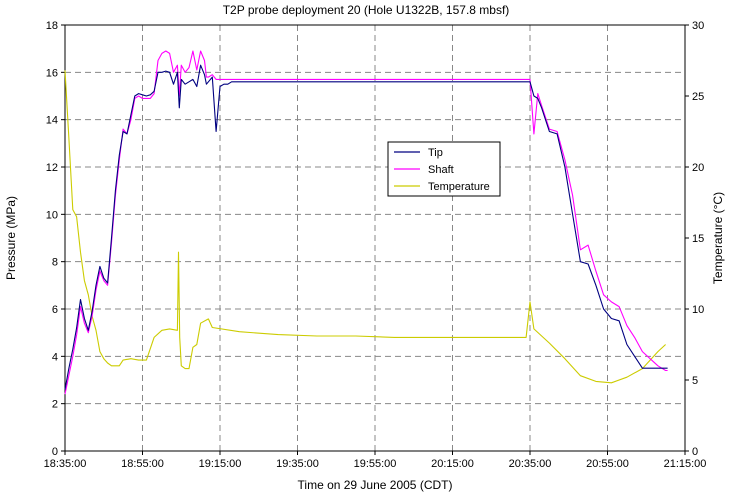  I want to click on y2-tick-label: 20, so click(698, 168).